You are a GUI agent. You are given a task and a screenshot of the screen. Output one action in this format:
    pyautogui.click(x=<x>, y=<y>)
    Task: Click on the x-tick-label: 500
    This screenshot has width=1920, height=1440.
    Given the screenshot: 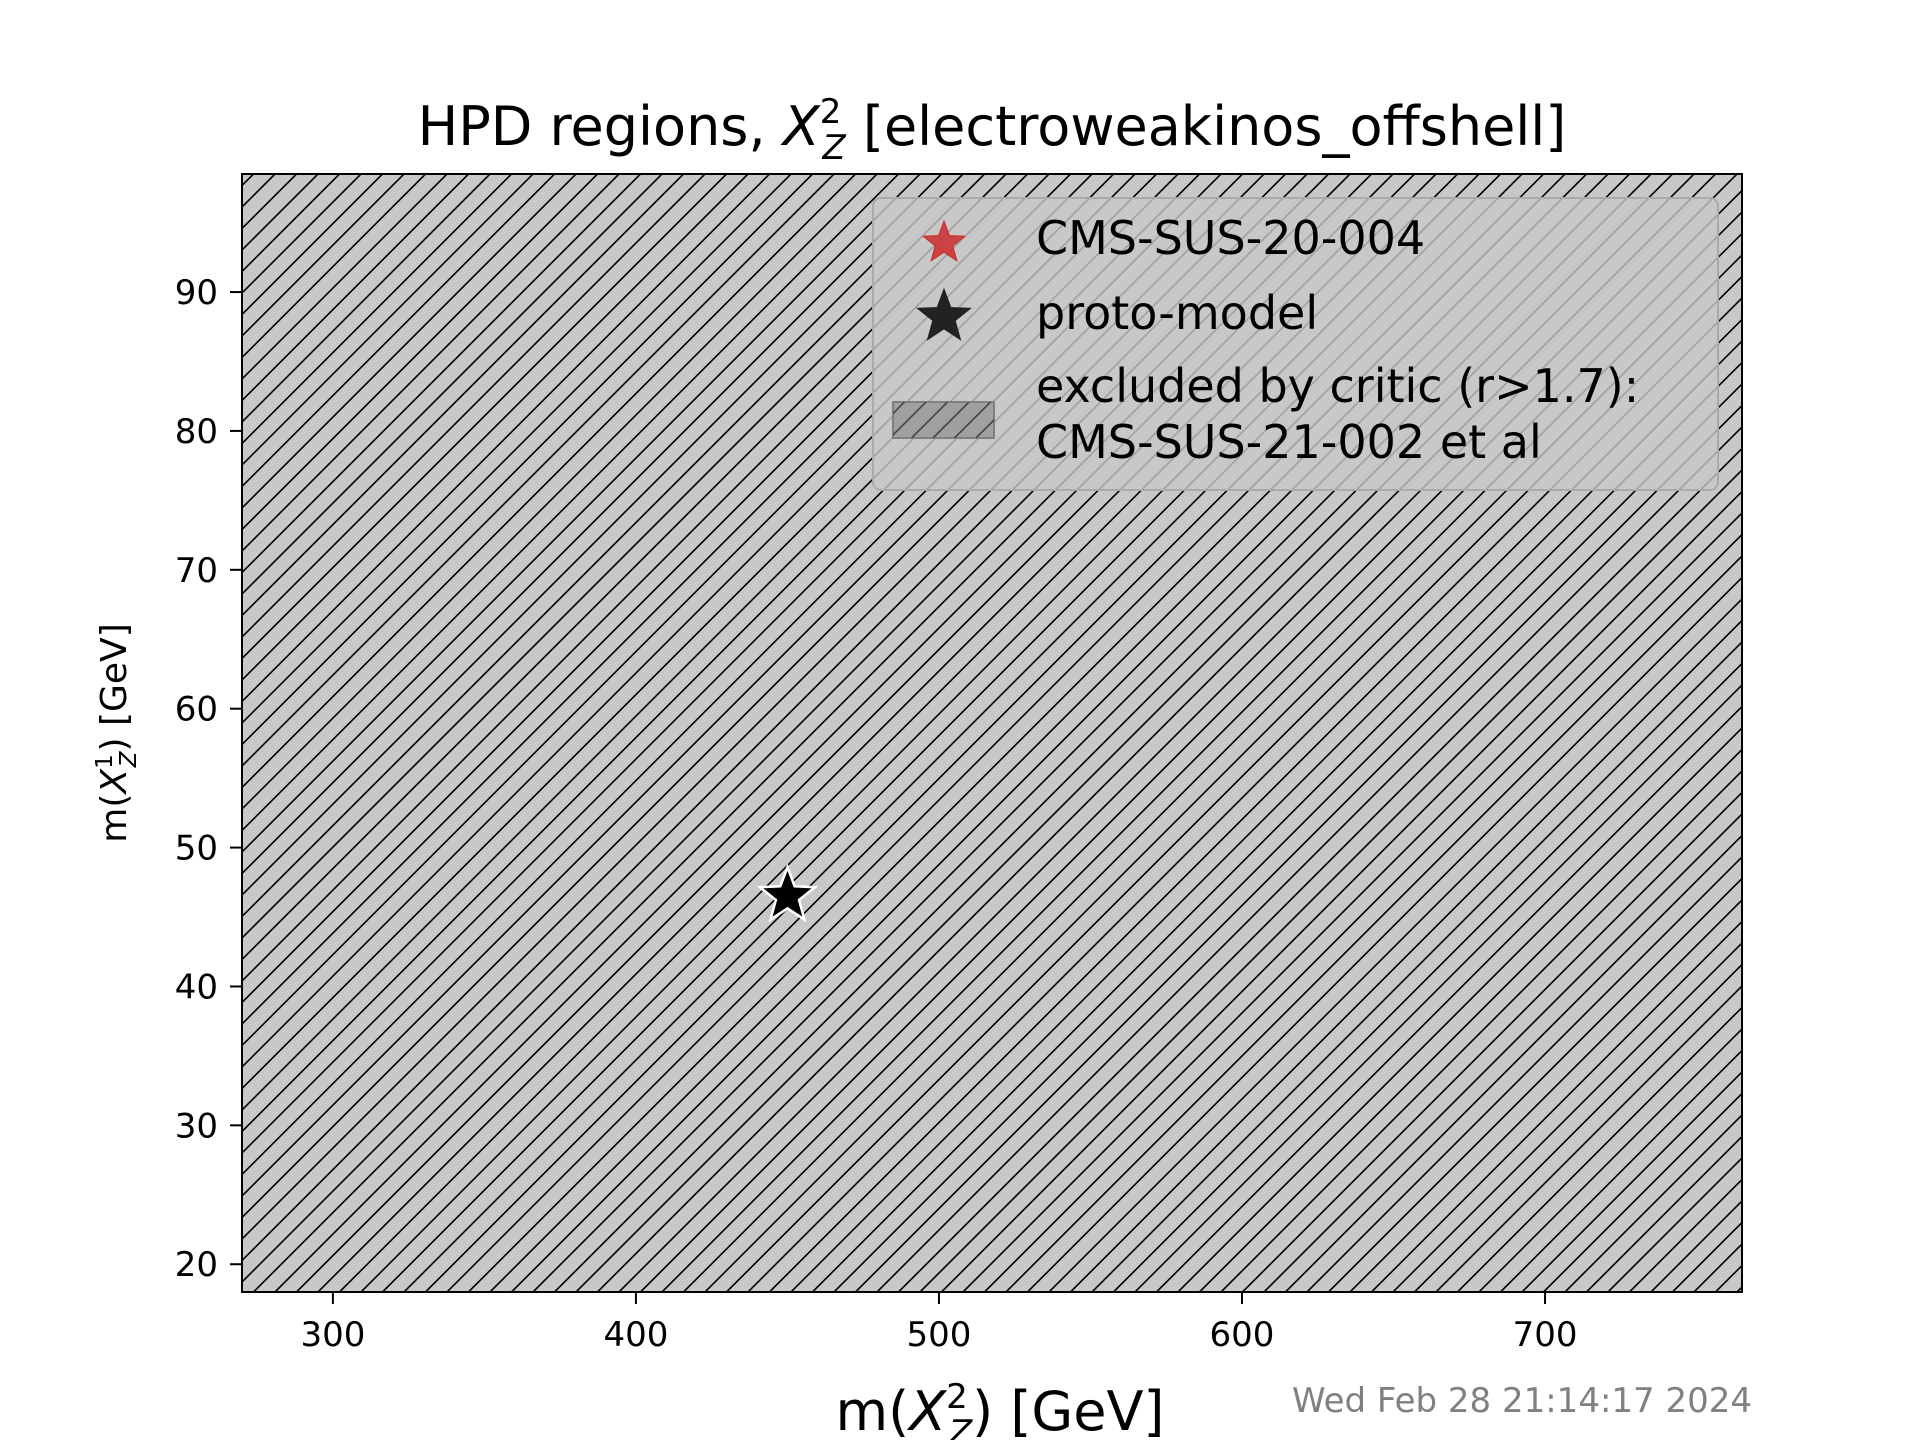 What is the action you would take?
    pyautogui.click(x=939, y=1335)
    